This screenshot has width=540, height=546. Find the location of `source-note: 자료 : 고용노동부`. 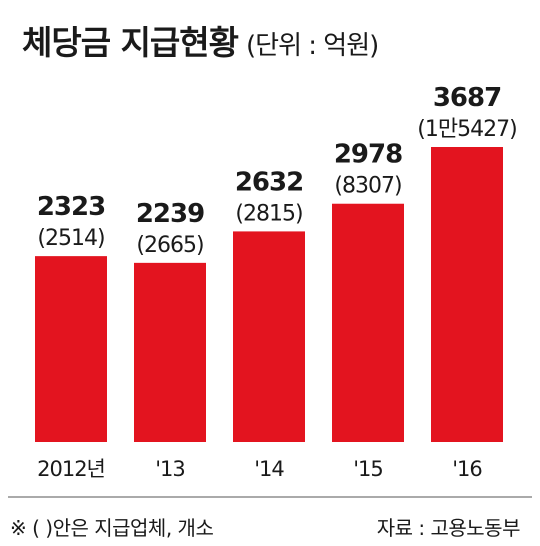

source-note: 자료 : 고용노동부 is located at coordinates (448, 528).